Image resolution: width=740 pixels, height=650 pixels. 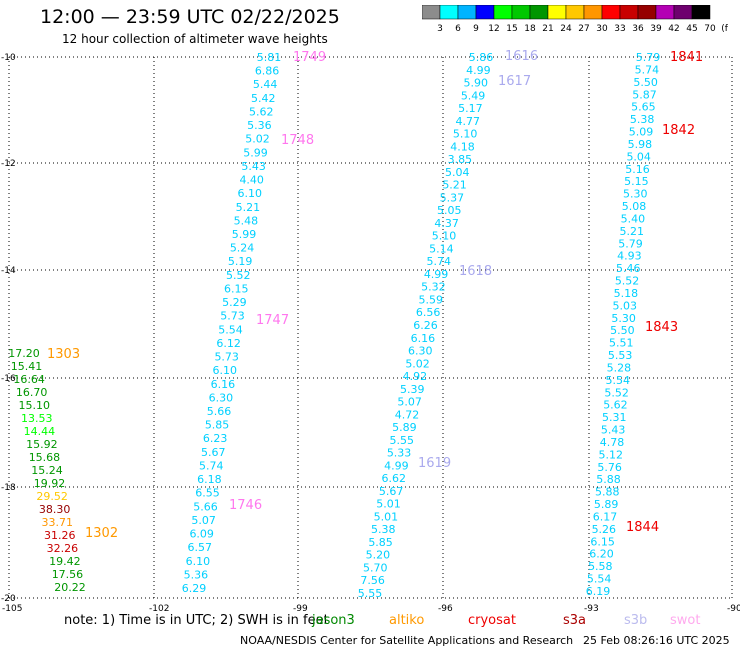 What do you see at coordinates (55, 509) in the screenshot?
I see `wave-height-value: 38.30` at bounding box center [55, 509].